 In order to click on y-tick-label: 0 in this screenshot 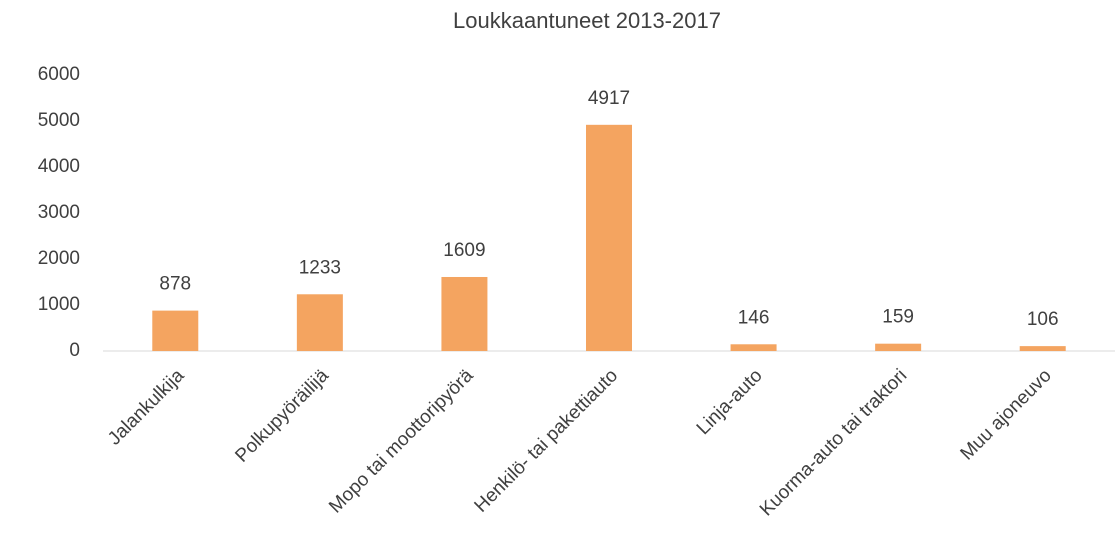, I will do `click(74, 350)`.